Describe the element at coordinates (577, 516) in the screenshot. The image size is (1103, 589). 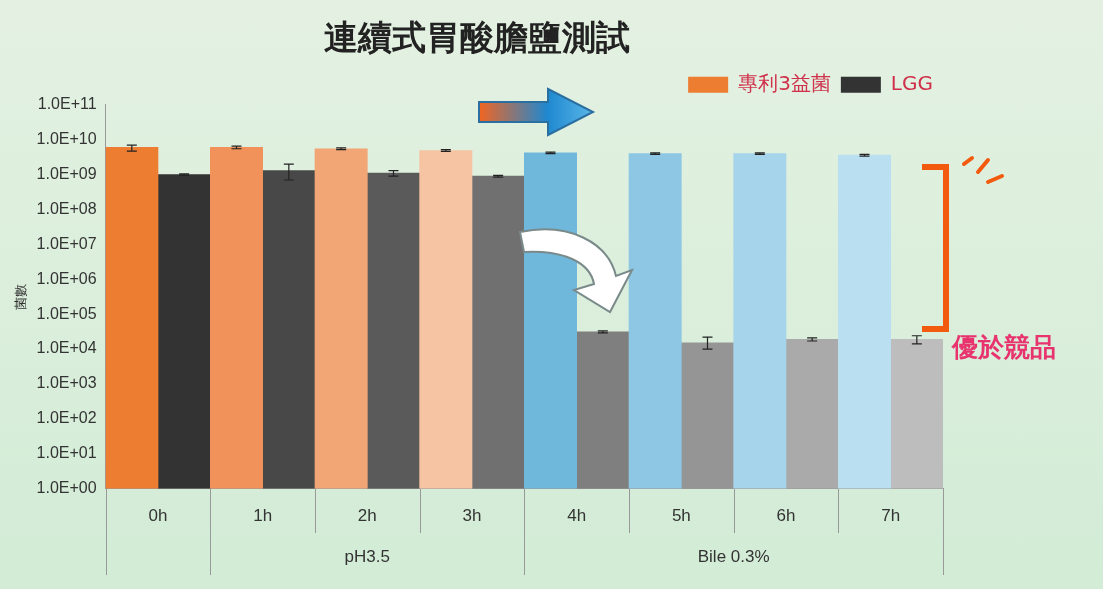
I see `x-tick-label: 4h` at that location.